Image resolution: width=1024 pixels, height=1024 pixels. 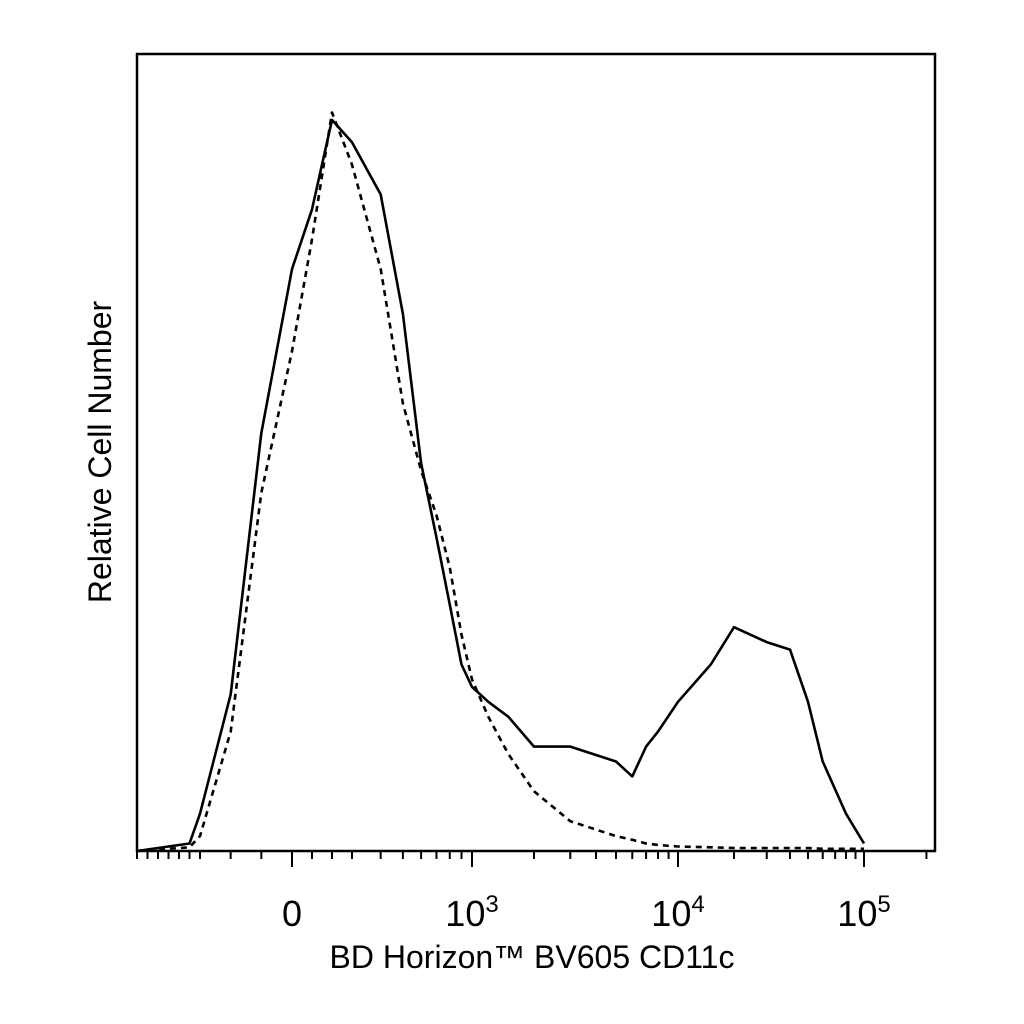 What do you see at coordinates (586, 912) in the screenshot?
I see `x-axis-tick-labels: 0 10³ 10⁴ 10⁵` at bounding box center [586, 912].